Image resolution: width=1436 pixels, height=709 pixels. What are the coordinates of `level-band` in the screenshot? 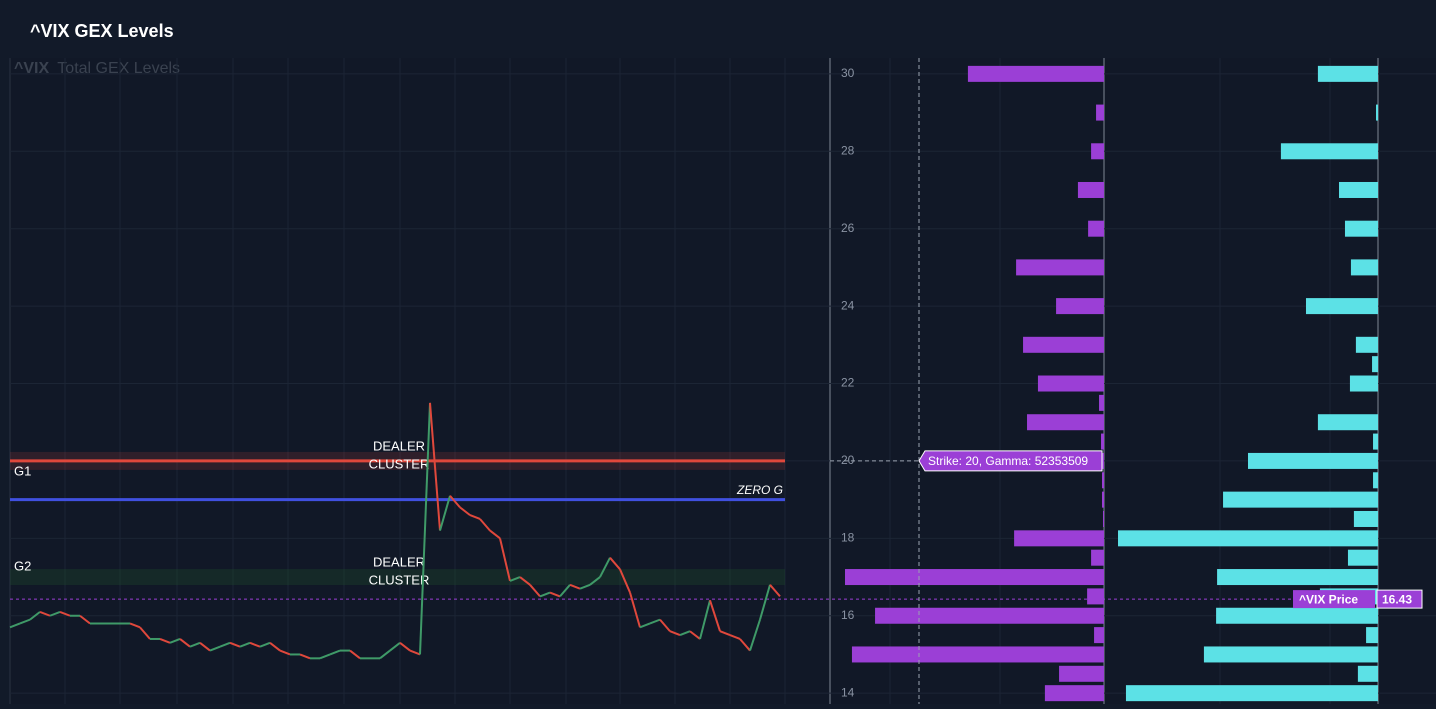 It's located at (397, 577).